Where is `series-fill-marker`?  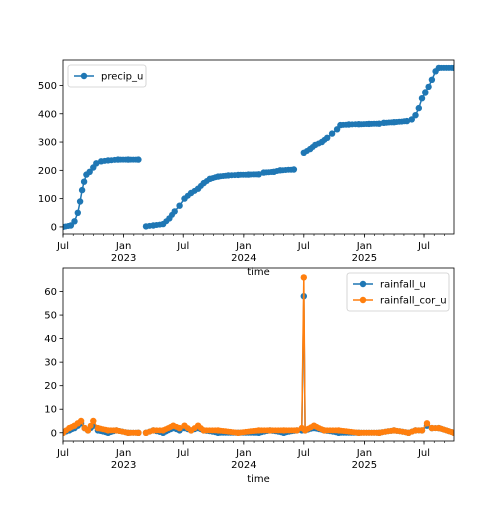
series-fill-marker is located at coordinates (90, 425).